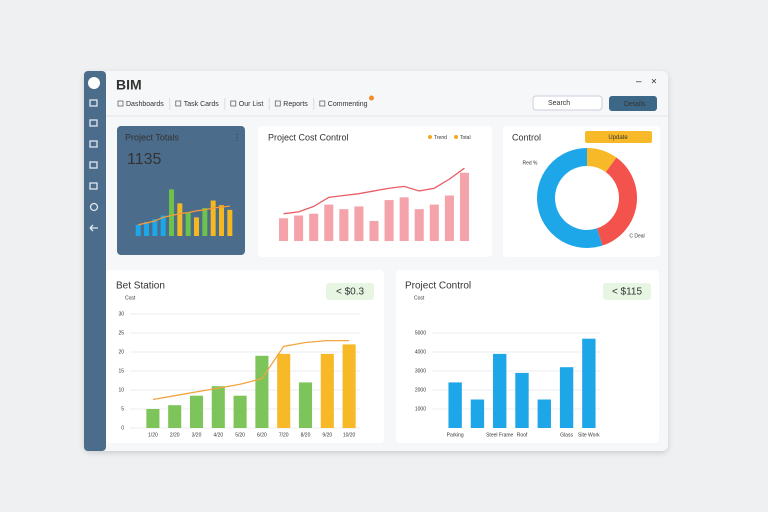  I want to click on x-tick-label: 2/20, so click(175, 435).